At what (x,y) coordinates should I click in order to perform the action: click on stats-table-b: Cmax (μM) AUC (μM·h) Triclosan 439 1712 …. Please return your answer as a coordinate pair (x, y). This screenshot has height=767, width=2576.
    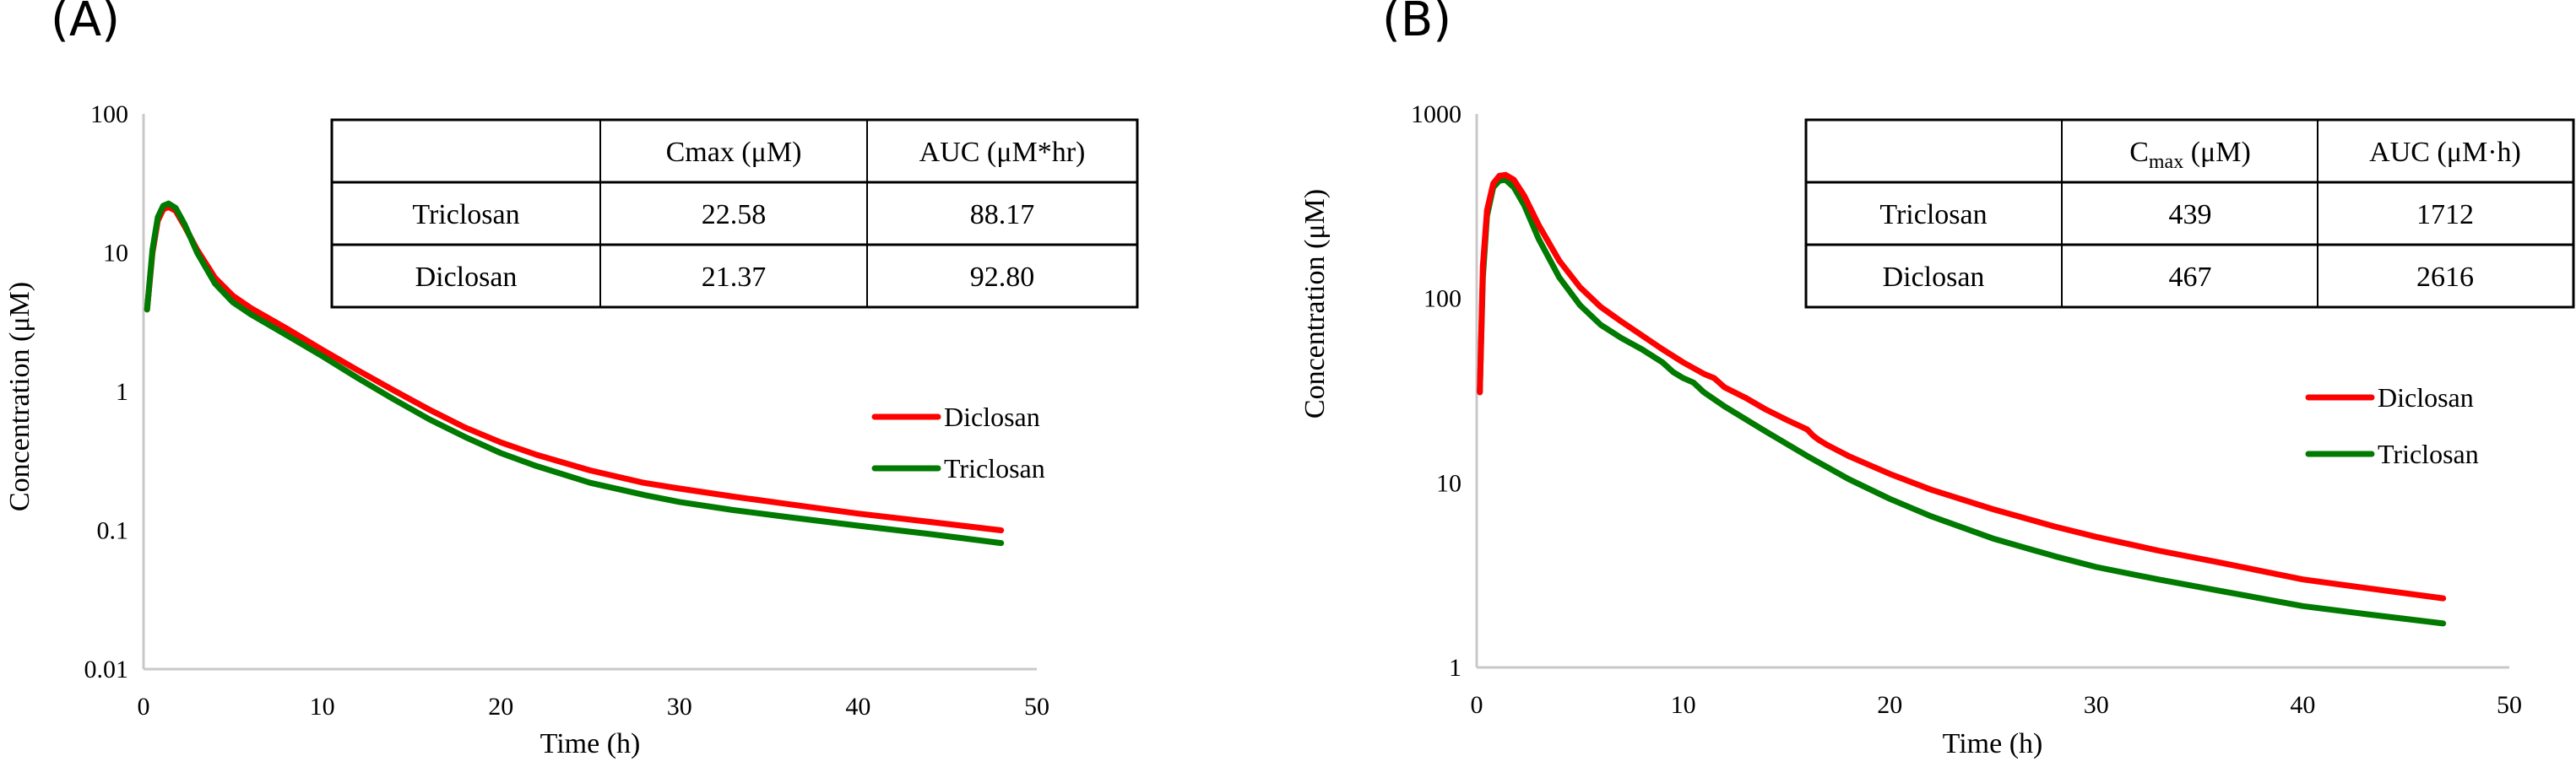
    Looking at the image, I should click on (2190, 214).